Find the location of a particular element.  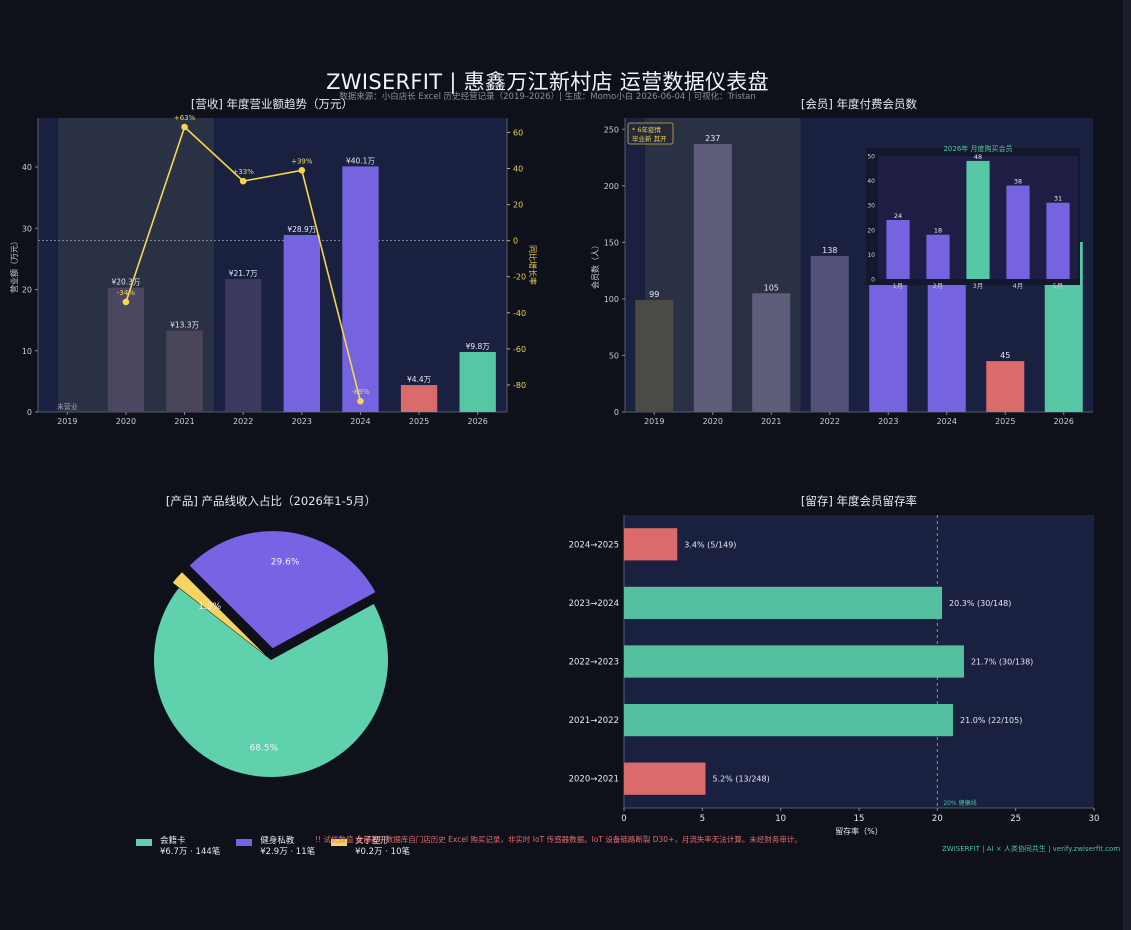

pie-slice-label: 68.5% is located at coordinates (264, 748).